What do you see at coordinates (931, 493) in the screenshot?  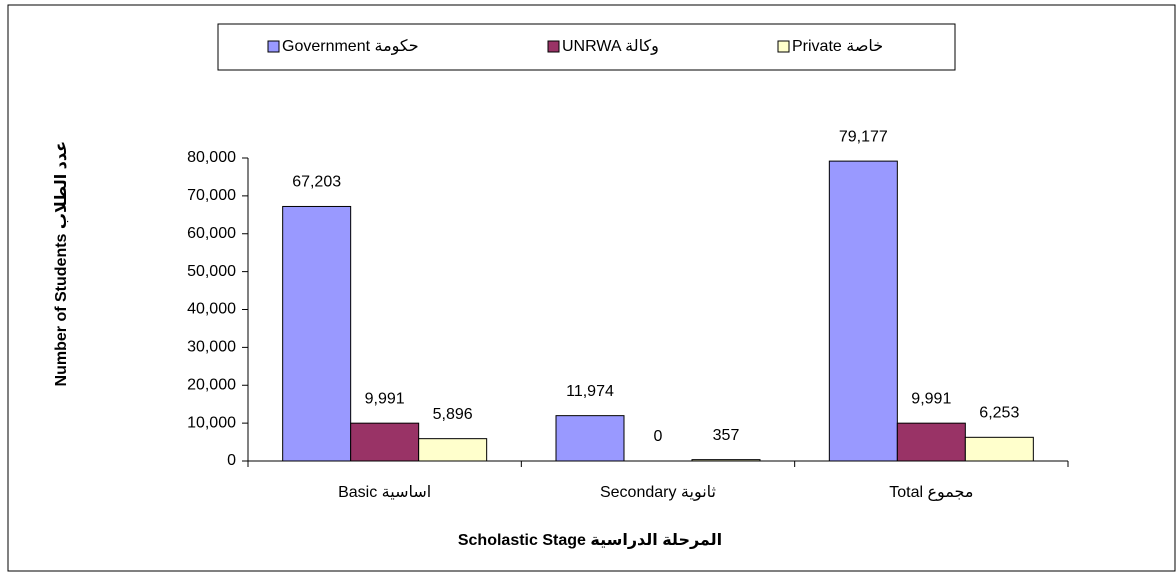 I see `x-tick-label: Total مجموع` at bounding box center [931, 493].